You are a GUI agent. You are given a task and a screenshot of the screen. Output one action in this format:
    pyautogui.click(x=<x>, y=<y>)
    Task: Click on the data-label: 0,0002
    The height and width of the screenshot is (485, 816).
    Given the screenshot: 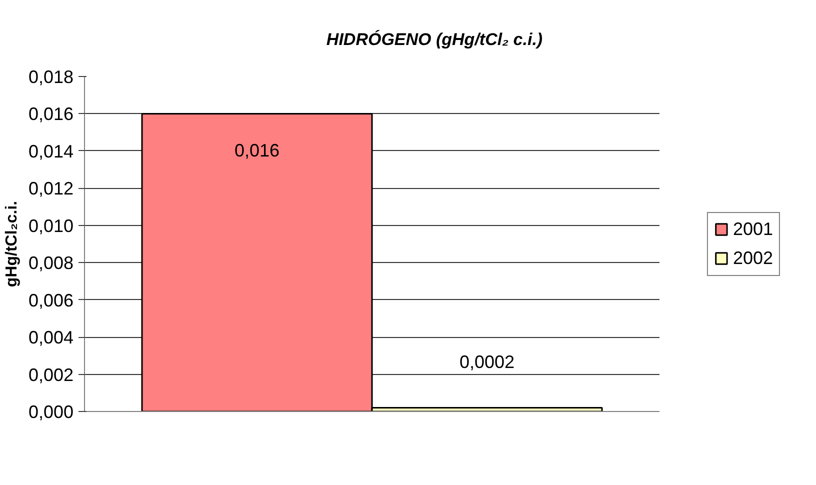 What is the action you would take?
    pyautogui.click(x=487, y=362)
    